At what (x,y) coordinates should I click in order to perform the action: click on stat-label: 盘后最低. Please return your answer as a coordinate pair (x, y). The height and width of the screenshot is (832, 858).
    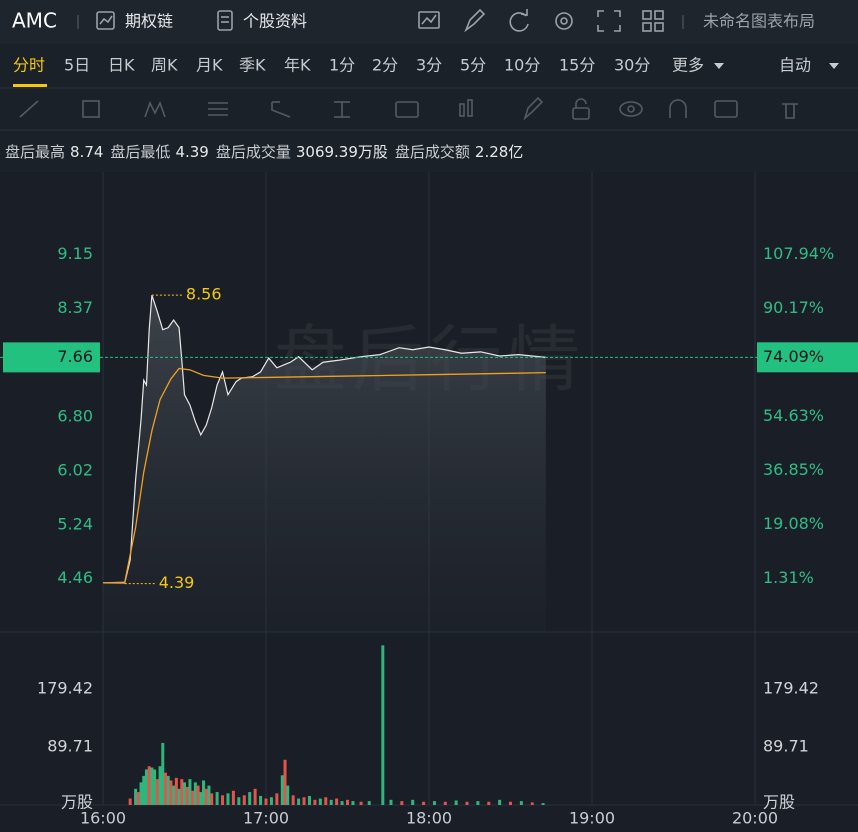
    Looking at the image, I should click on (140, 152).